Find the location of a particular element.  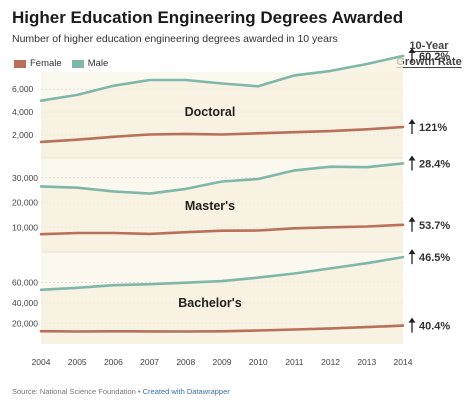

x-tick-label: 2004 is located at coordinates (41, 362).